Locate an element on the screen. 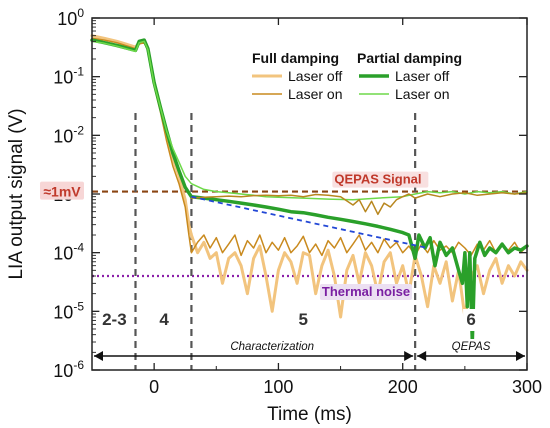 The height and width of the screenshot is (428, 550). legend-label-0-0: Laser off is located at coordinates (315, 76).